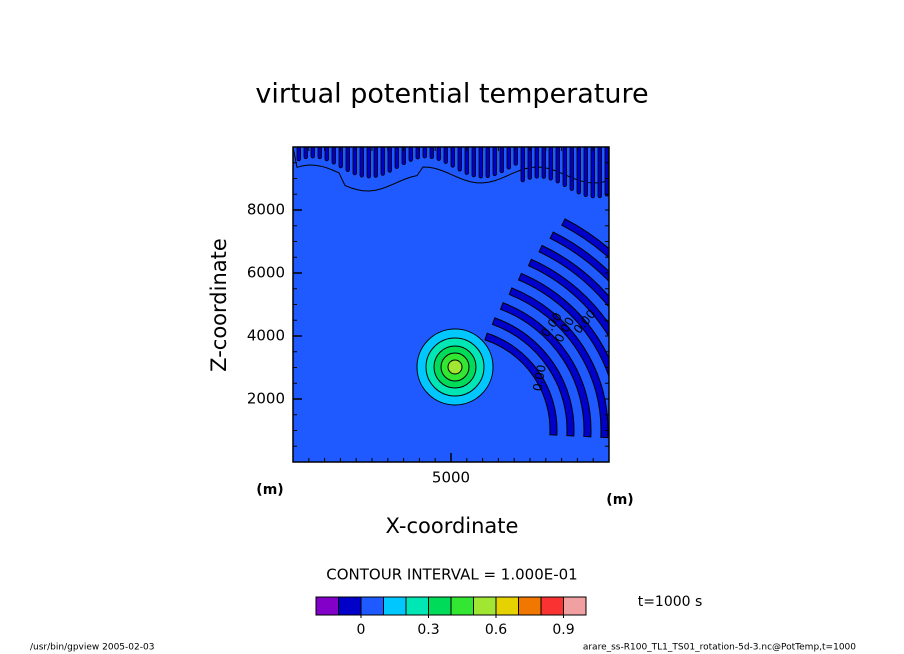  I want to click on bubble-contour, so click(455, 367).